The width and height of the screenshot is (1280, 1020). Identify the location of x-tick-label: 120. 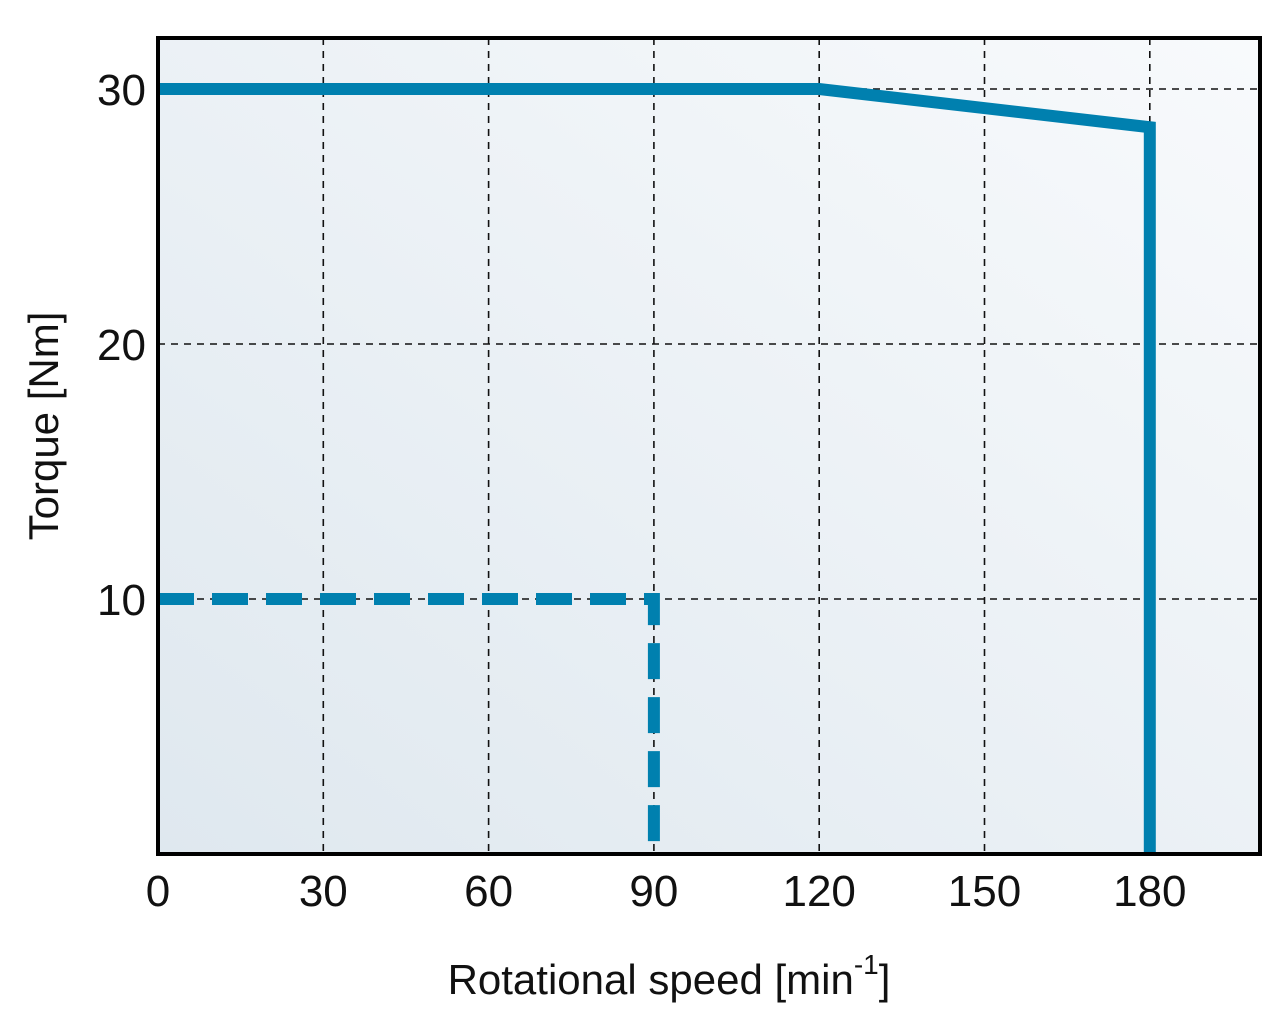
(818, 891).